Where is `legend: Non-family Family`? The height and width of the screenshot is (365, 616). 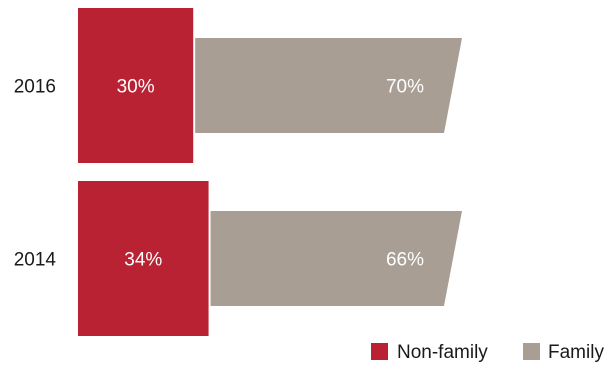 legend: Non-family Family is located at coordinates (487, 352).